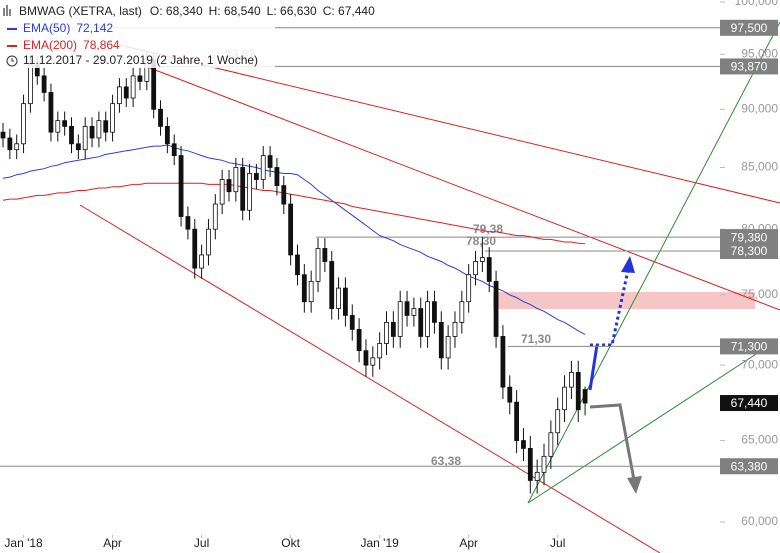 The image size is (780, 553). I want to click on legend-entry: EMA(50) 72,142, so click(68, 28).